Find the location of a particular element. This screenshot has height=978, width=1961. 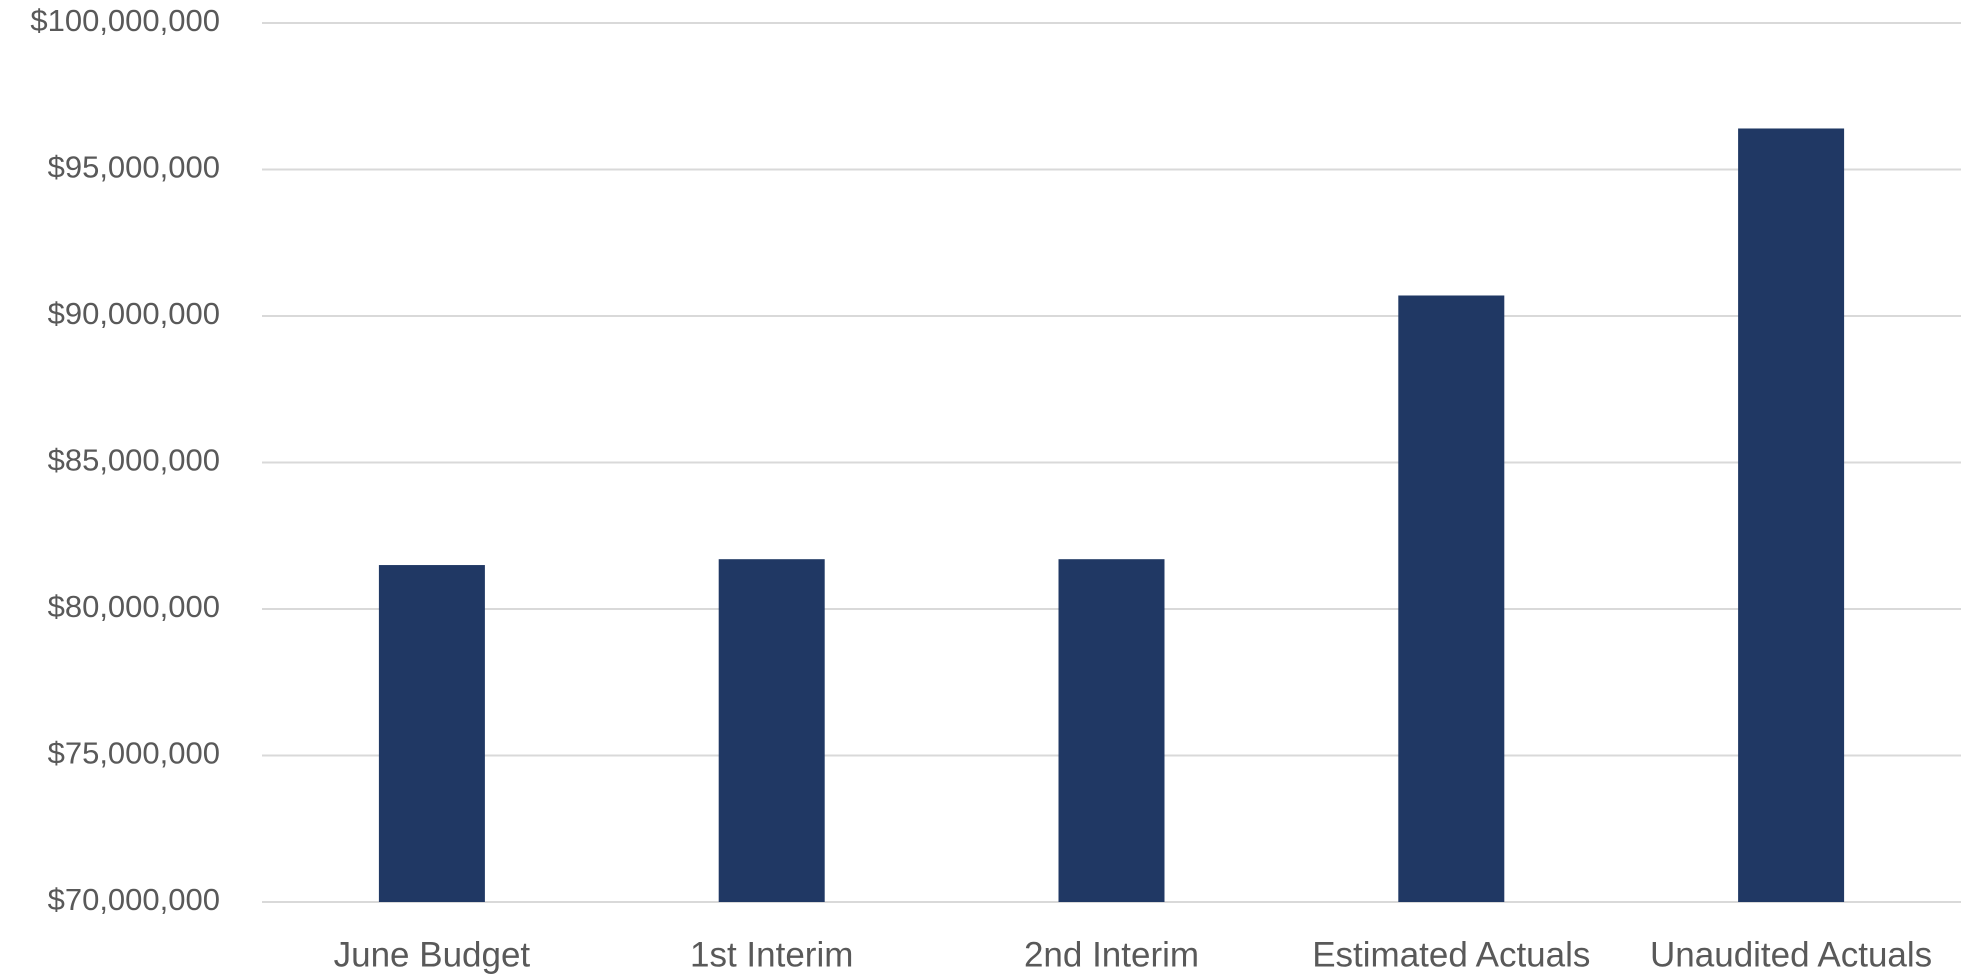

x-category-label: June Budget is located at coordinates (432, 954).